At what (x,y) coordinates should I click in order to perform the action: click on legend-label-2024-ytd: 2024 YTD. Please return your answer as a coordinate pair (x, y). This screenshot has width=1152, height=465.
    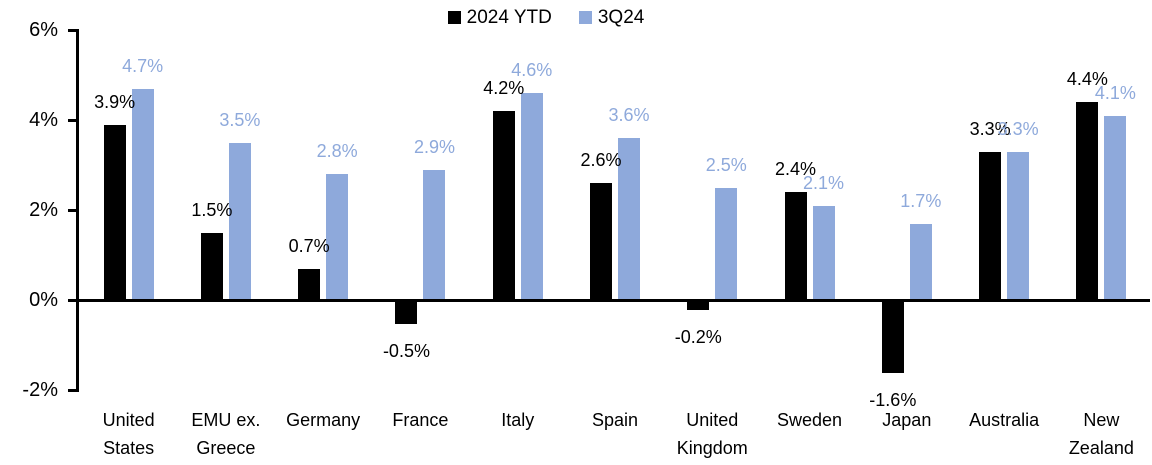
    Looking at the image, I should click on (509, 17).